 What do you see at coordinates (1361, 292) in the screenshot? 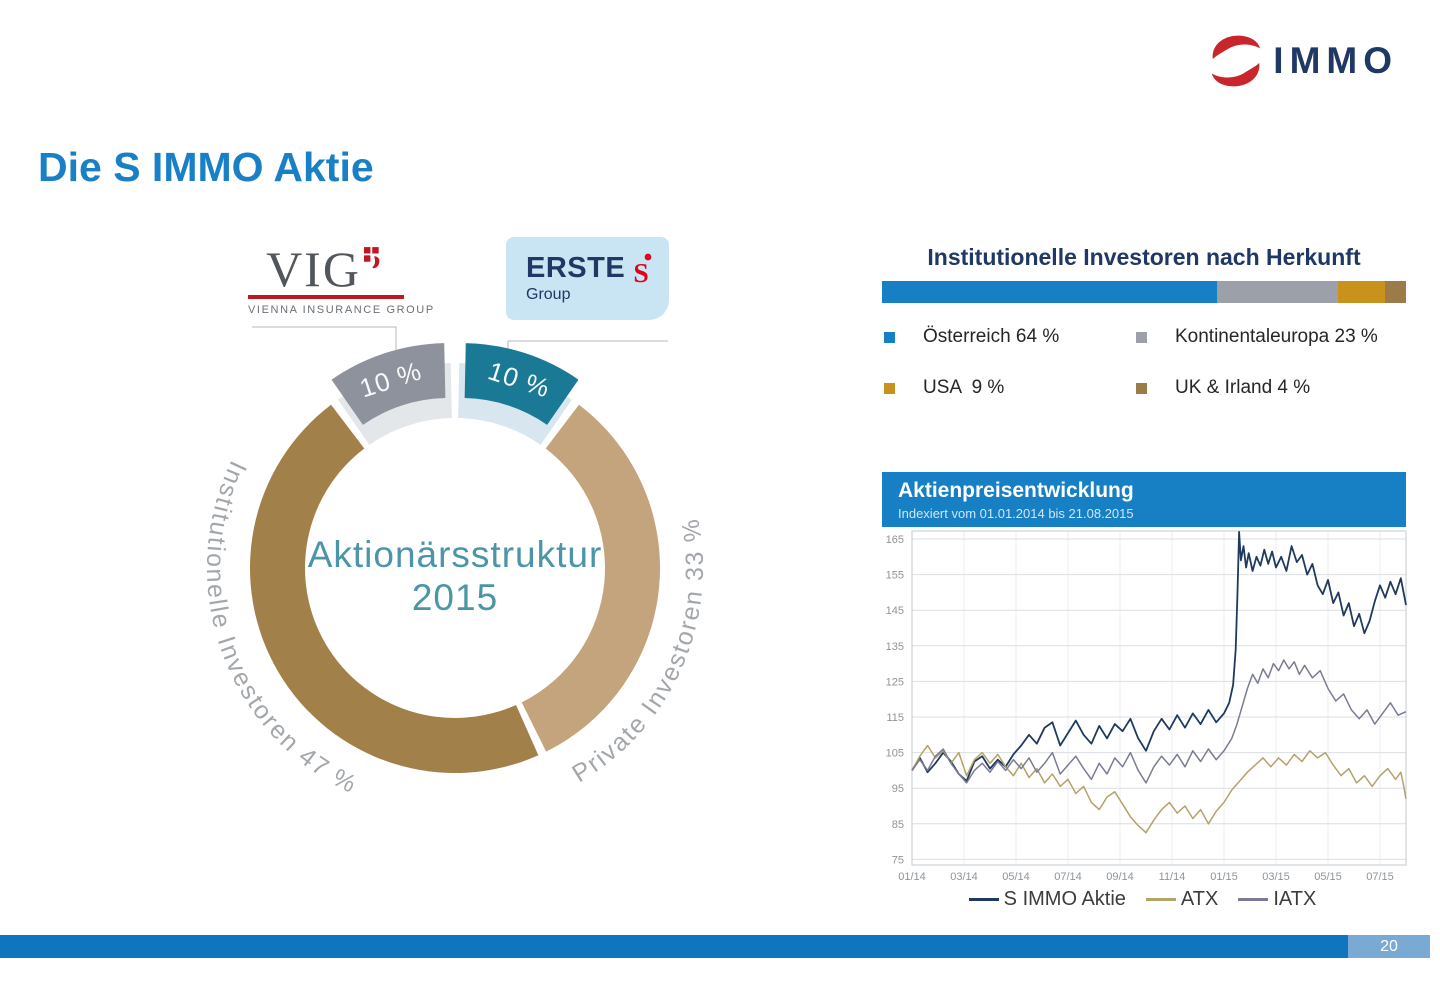
I see `bar-segment-USA` at bounding box center [1361, 292].